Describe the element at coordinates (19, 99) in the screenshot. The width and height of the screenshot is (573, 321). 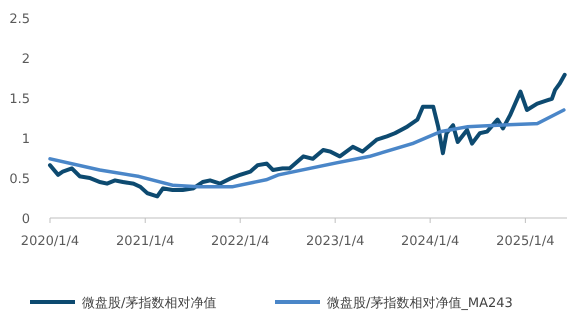
I see `y-tick-label: 1.5` at that location.